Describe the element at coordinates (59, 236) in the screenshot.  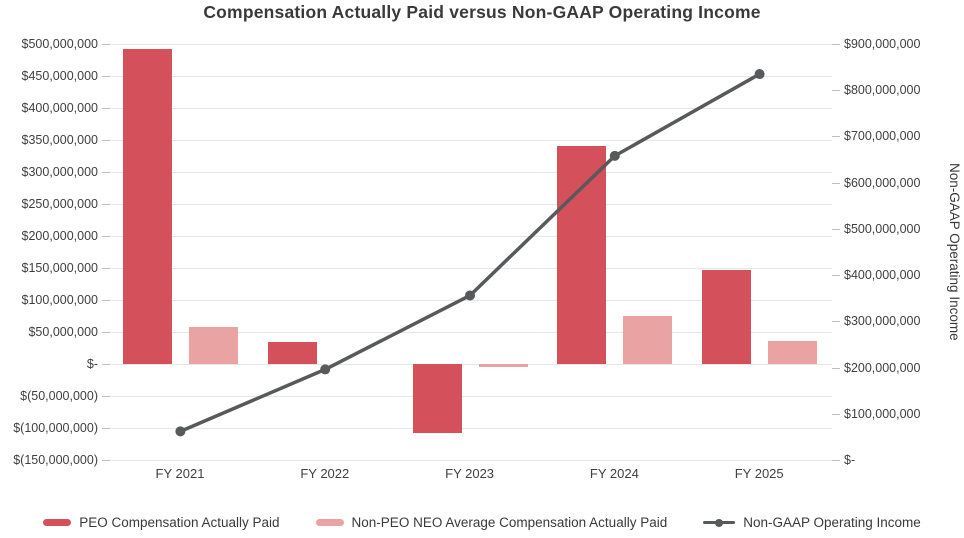
I see `left-axis-tick-label: $200,000,000` at that location.